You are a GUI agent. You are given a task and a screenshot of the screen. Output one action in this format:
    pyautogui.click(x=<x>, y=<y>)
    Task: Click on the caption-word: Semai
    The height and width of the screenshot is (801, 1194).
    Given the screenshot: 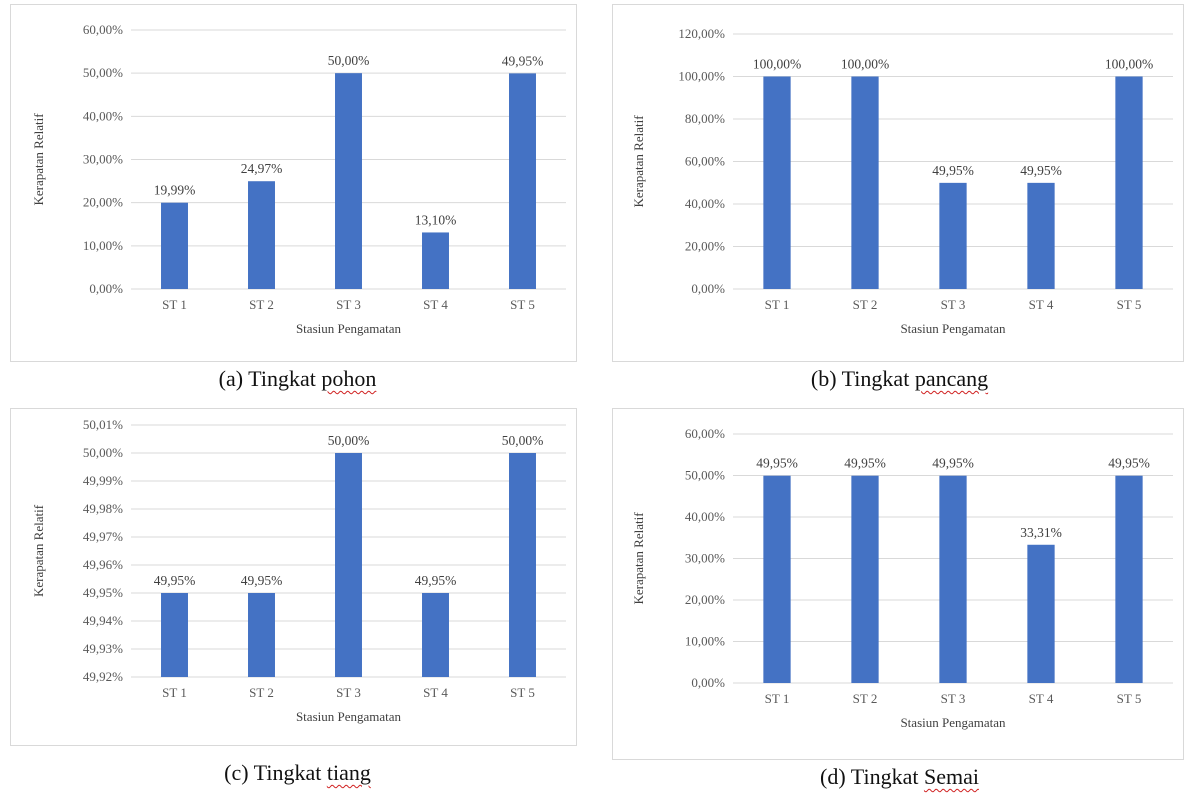 What is the action you would take?
    pyautogui.click(x=951, y=776)
    